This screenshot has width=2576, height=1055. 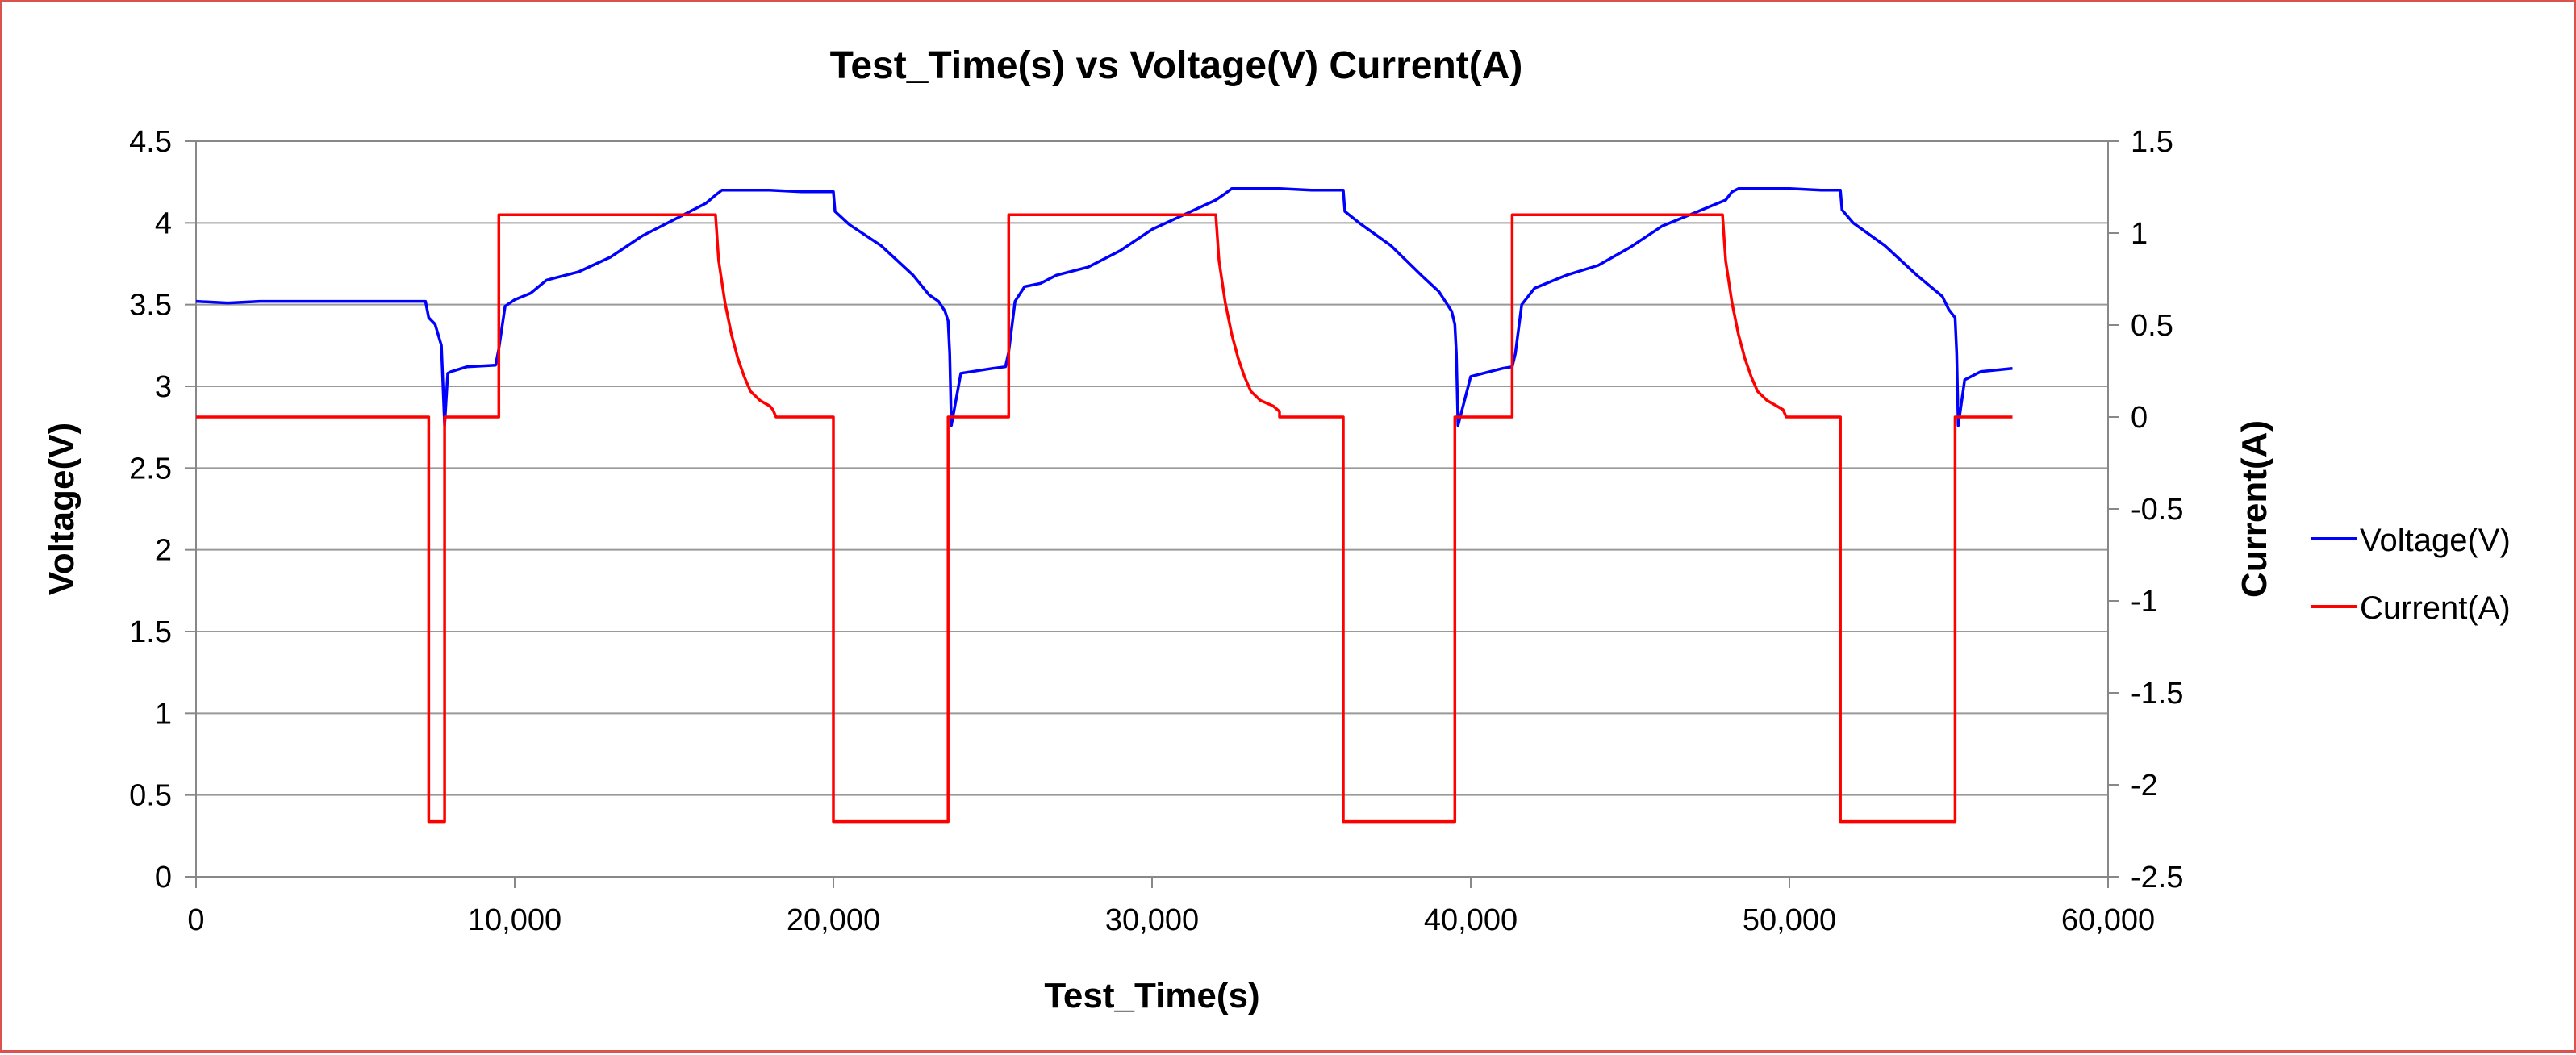 I want to click on y2-tick-label: -2, so click(x=2144, y=786).